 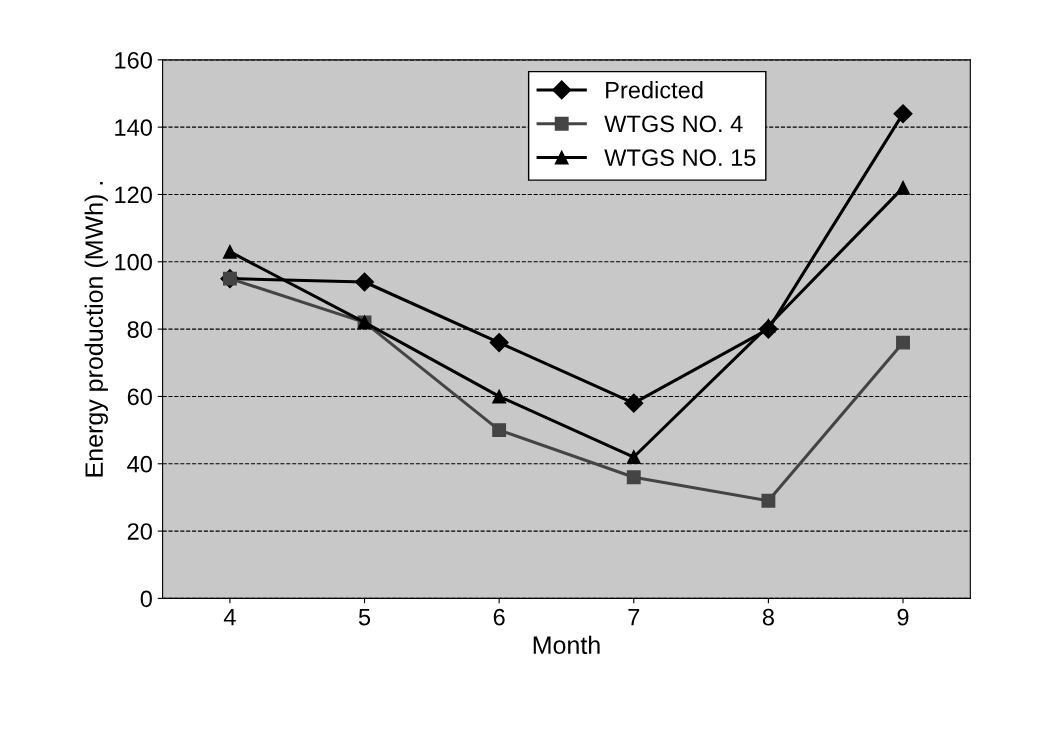 I want to click on x-axis-title: Month, so click(x=566, y=645).